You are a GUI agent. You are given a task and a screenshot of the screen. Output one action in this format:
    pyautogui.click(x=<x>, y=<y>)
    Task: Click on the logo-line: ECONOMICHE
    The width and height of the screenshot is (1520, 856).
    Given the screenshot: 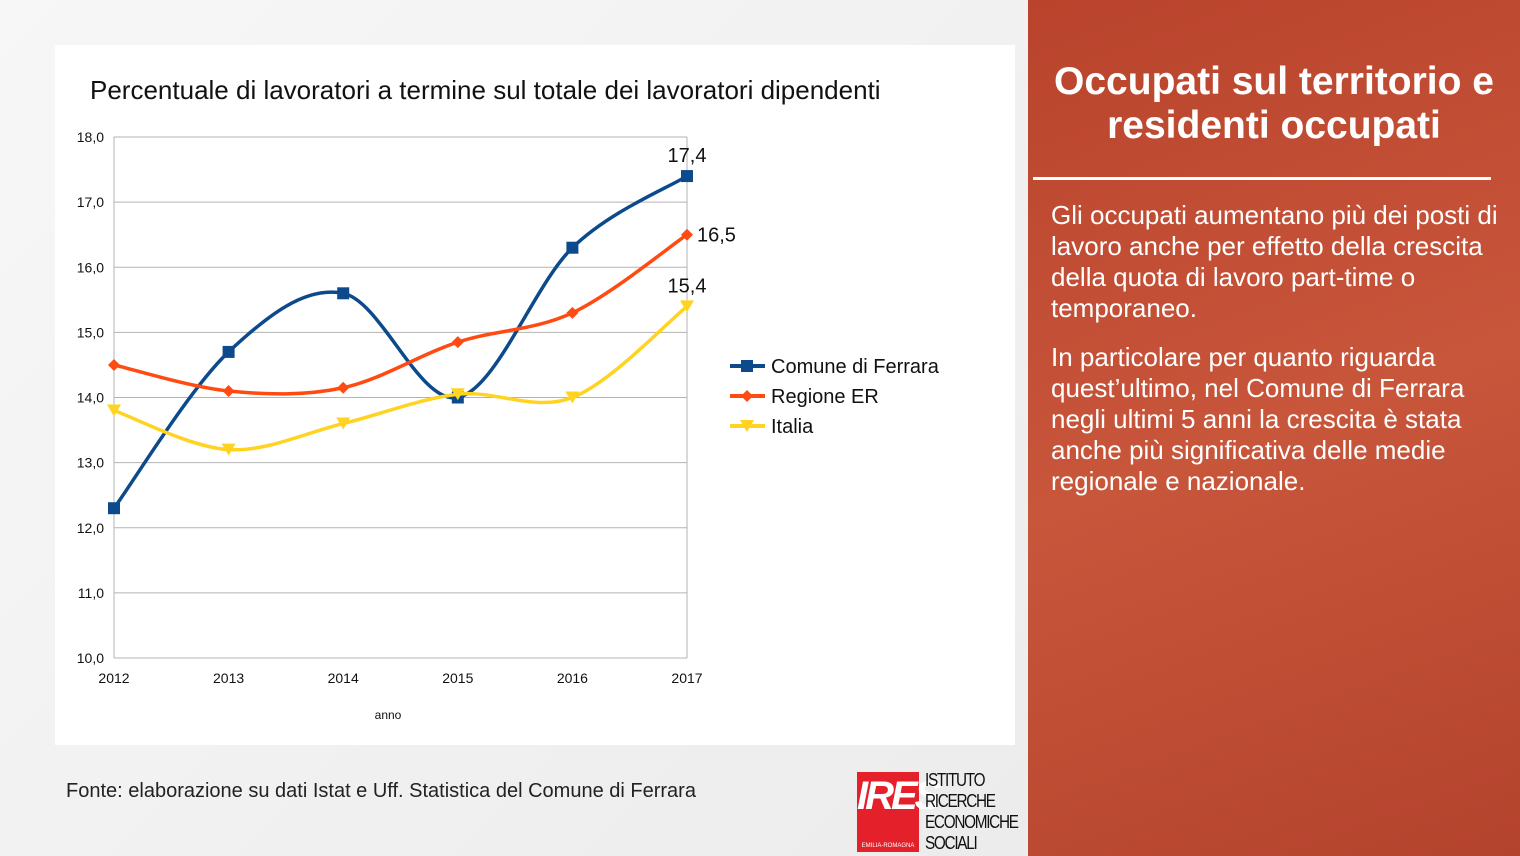 What is the action you would take?
    pyautogui.click(x=972, y=822)
    